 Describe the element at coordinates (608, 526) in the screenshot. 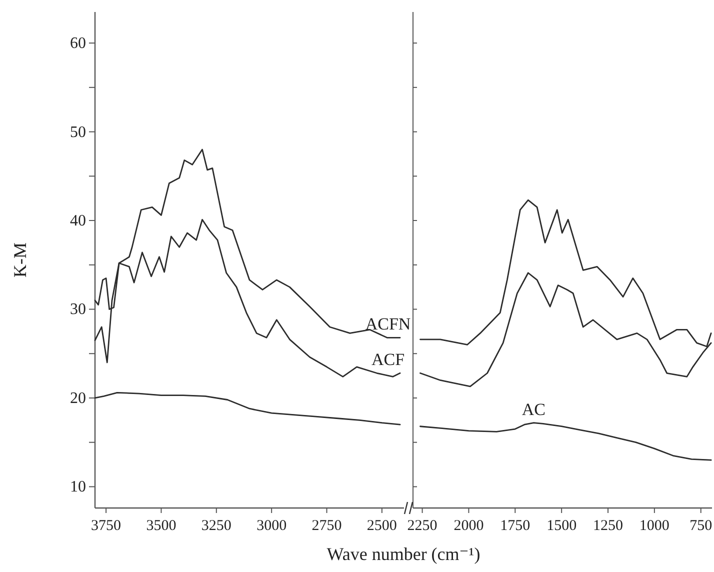

I see `x-tick-label: 1250` at that location.